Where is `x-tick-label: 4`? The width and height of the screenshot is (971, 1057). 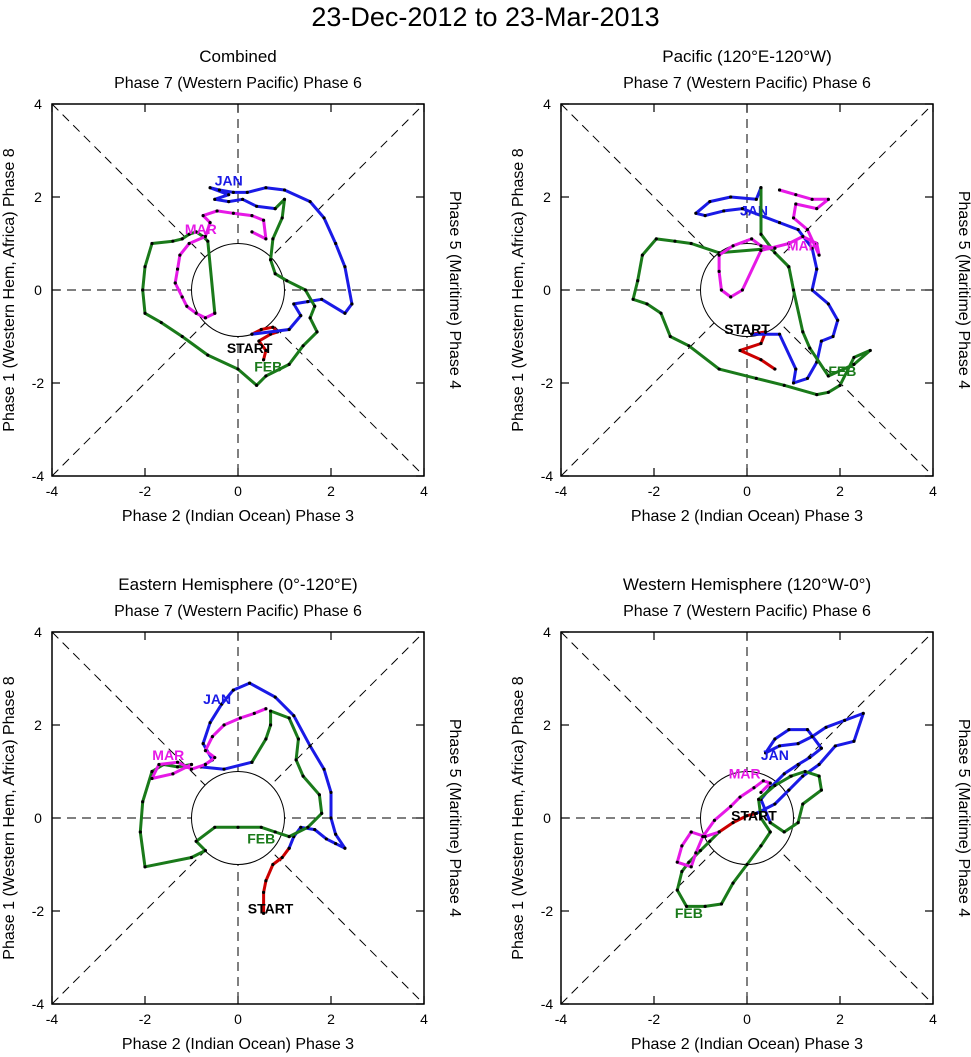
x-tick-label: 4 is located at coordinates (424, 491).